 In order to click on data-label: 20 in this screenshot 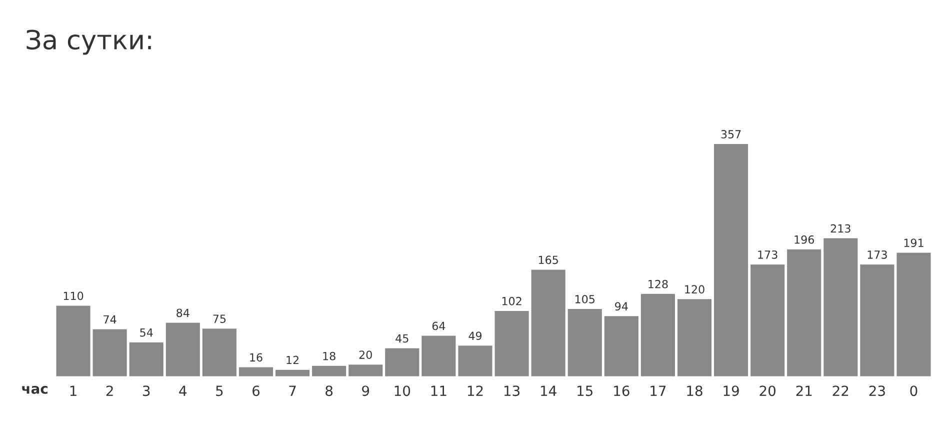, I will do `click(365, 354)`.